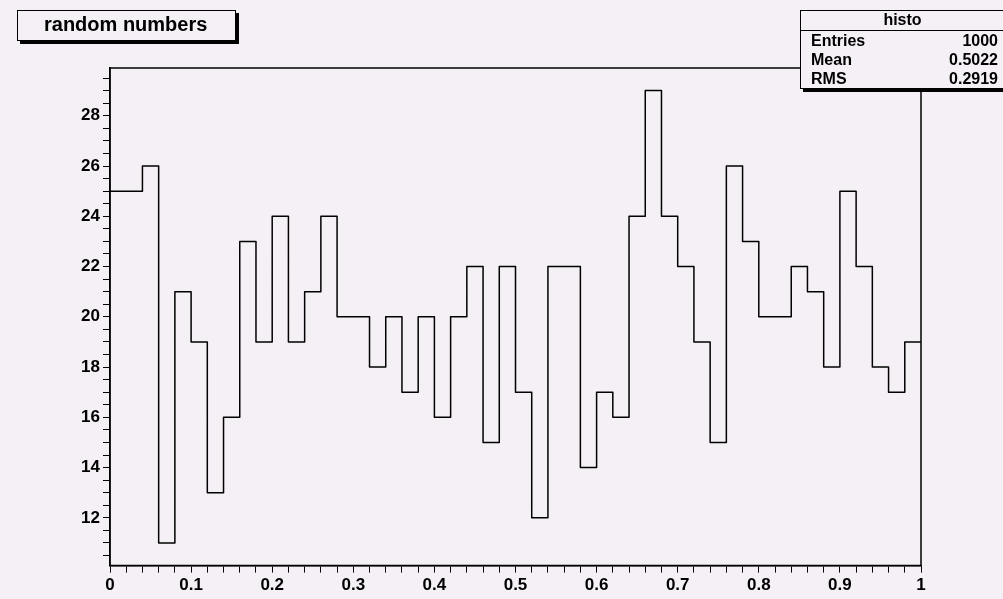  I want to click on x-tick-label: 0.7, so click(677, 585).